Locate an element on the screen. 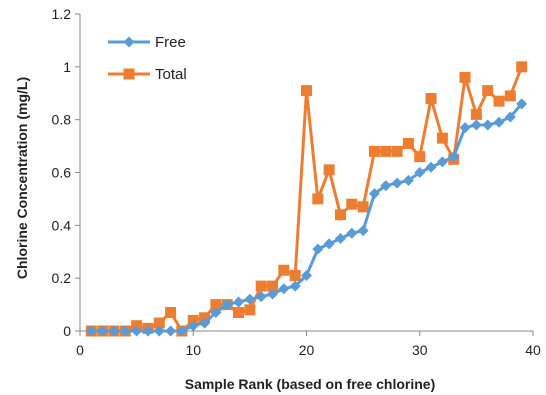 Image resolution: width=546 pixels, height=395 pixels. y-tick-label: 0.2 is located at coordinates (62, 278).